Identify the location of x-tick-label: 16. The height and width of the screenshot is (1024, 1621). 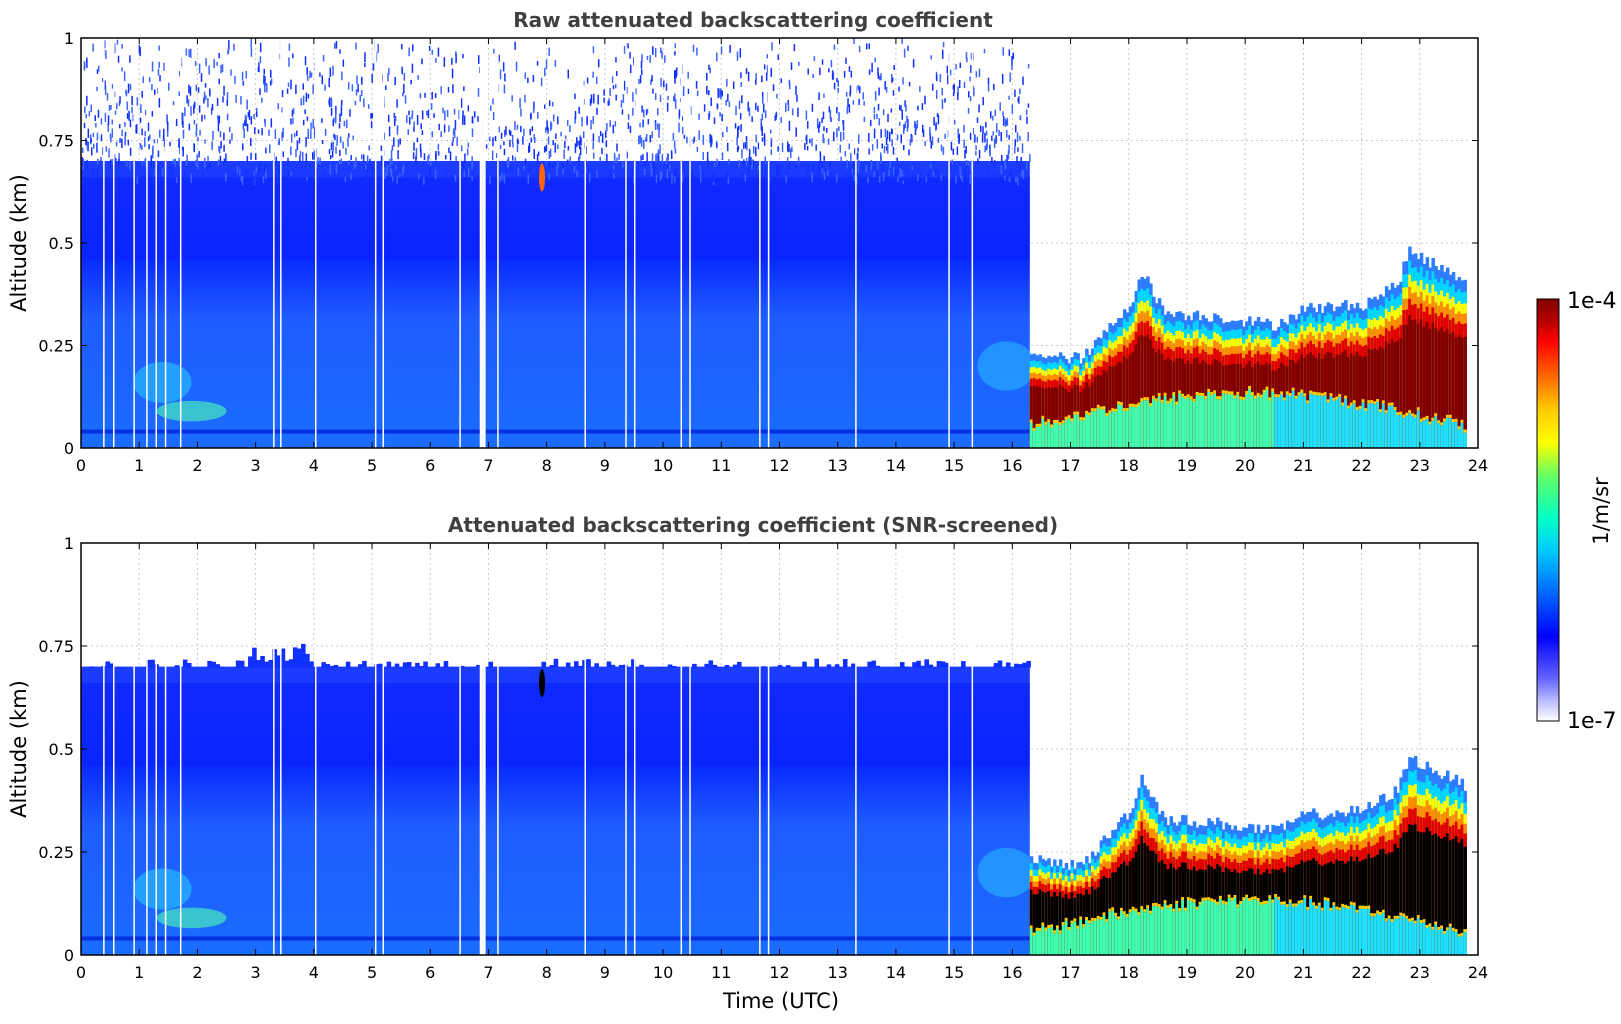
(1012, 972).